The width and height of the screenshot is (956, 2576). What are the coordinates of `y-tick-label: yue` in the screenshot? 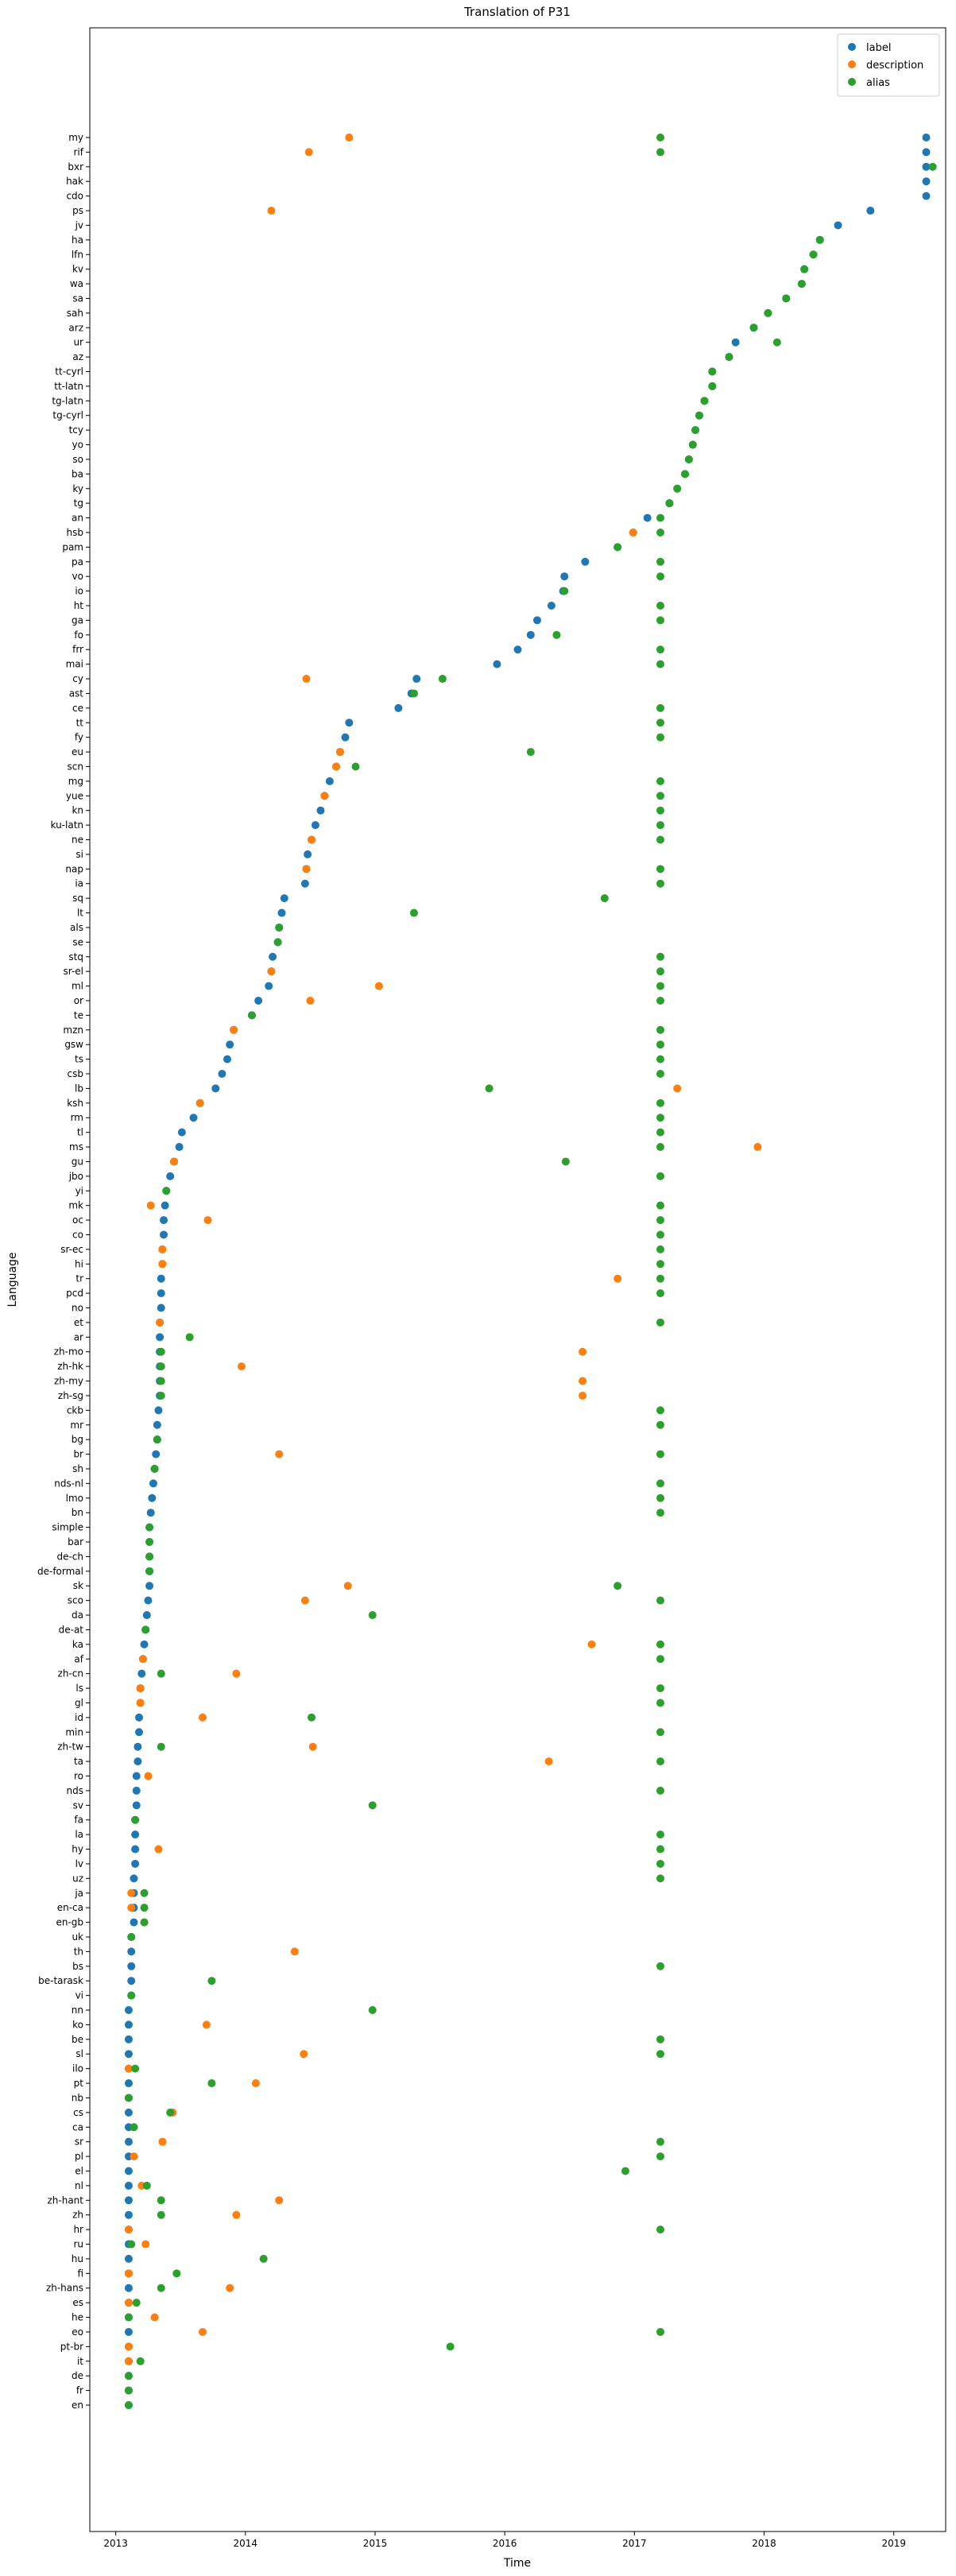 It's located at (74, 795).